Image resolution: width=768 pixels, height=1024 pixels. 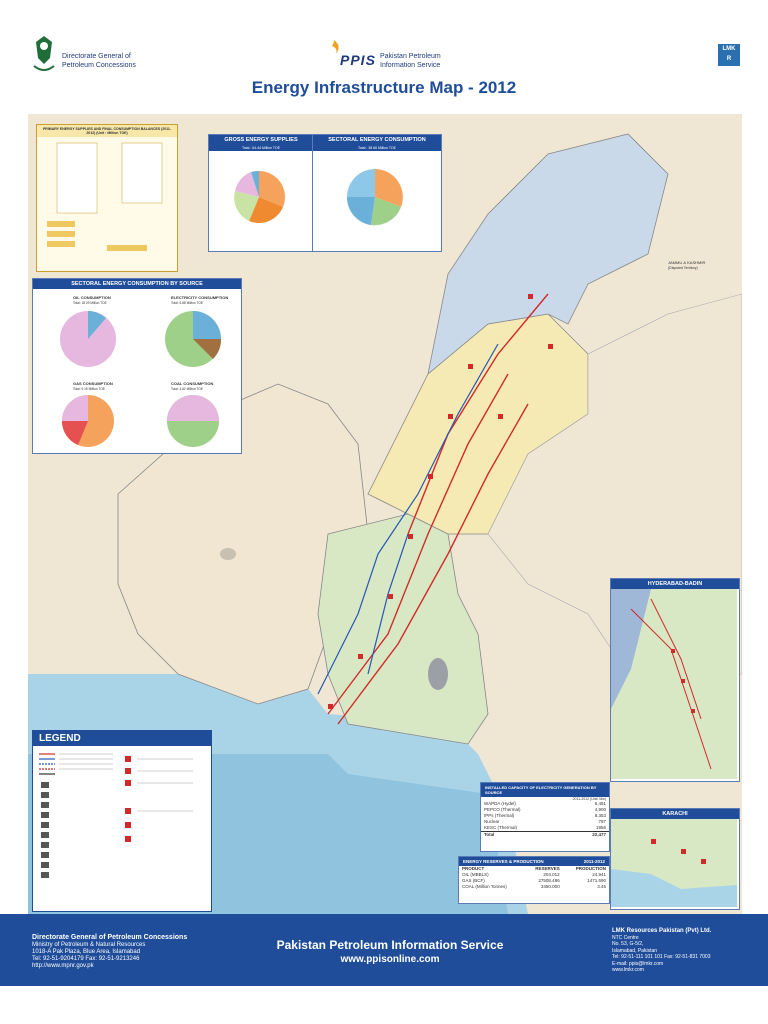 I want to click on electricity-consumption-total: Total: 6.88 Million TOE, so click(x=187, y=303).